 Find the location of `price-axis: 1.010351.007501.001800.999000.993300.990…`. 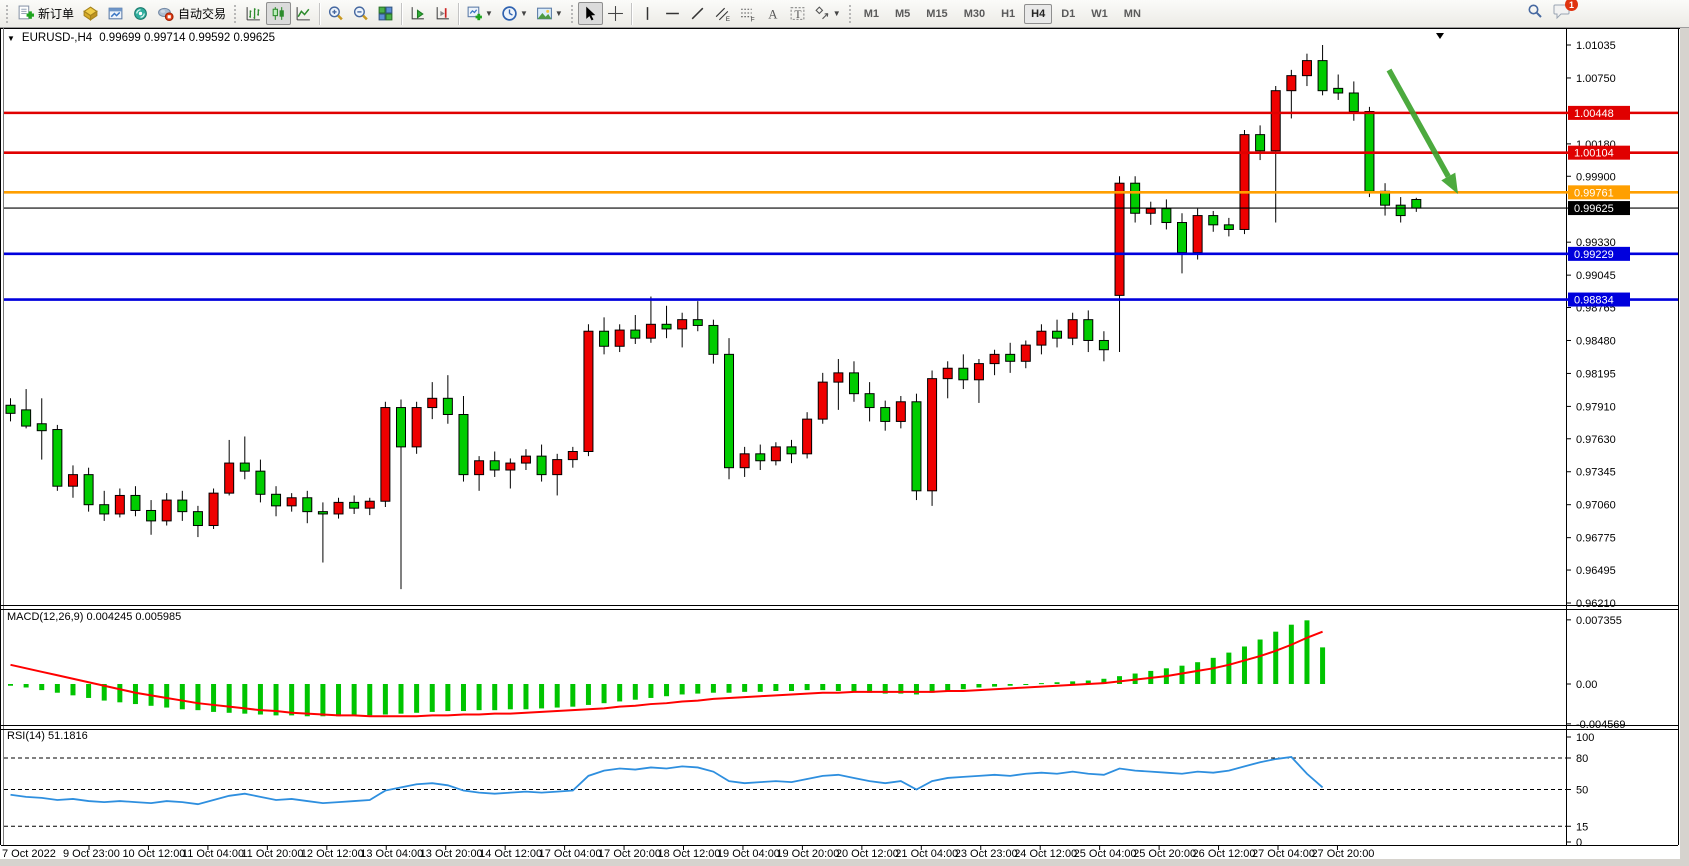

price-axis: 1.010351.007501.001800.999000.993300.990… is located at coordinates (1598, 325).